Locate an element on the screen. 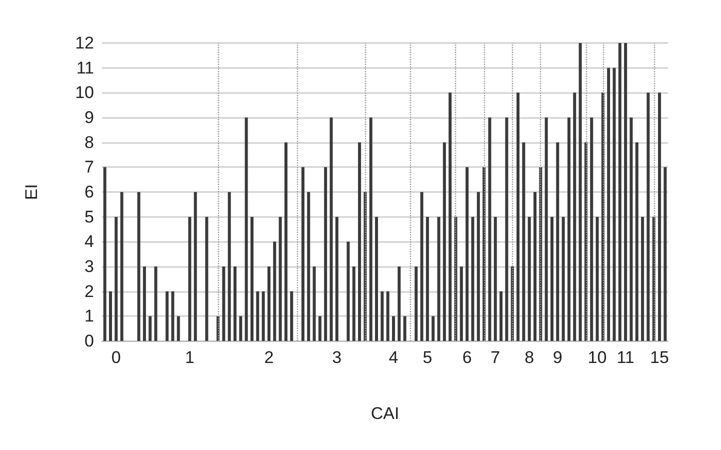  x-tick-label: 2 is located at coordinates (269, 357).